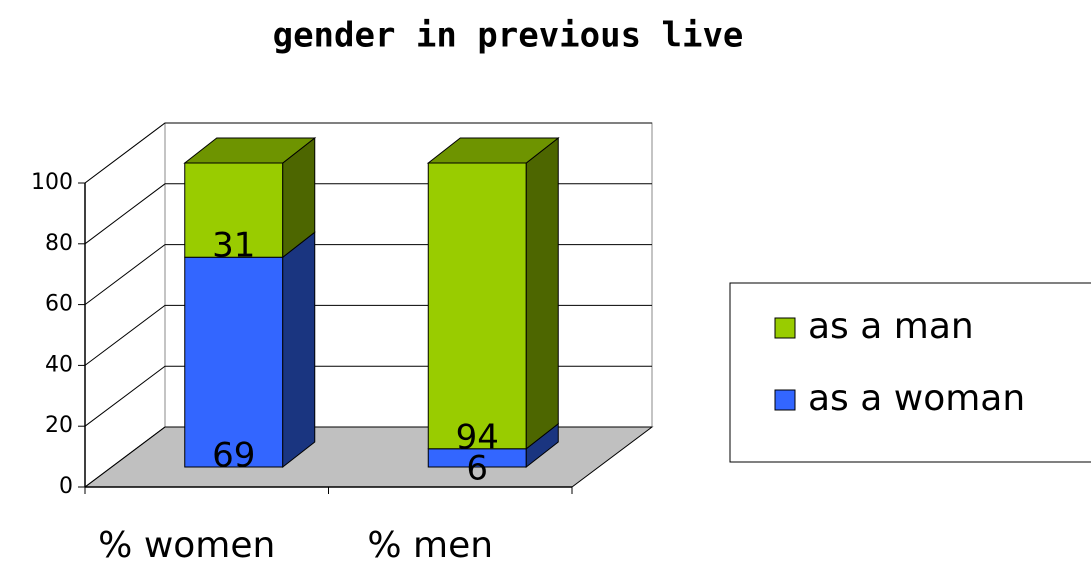 The width and height of the screenshot is (1091, 570). What do you see at coordinates (477, 437) in the screenshot?
I see `value-label: 94` at bounding box center [477, 437].